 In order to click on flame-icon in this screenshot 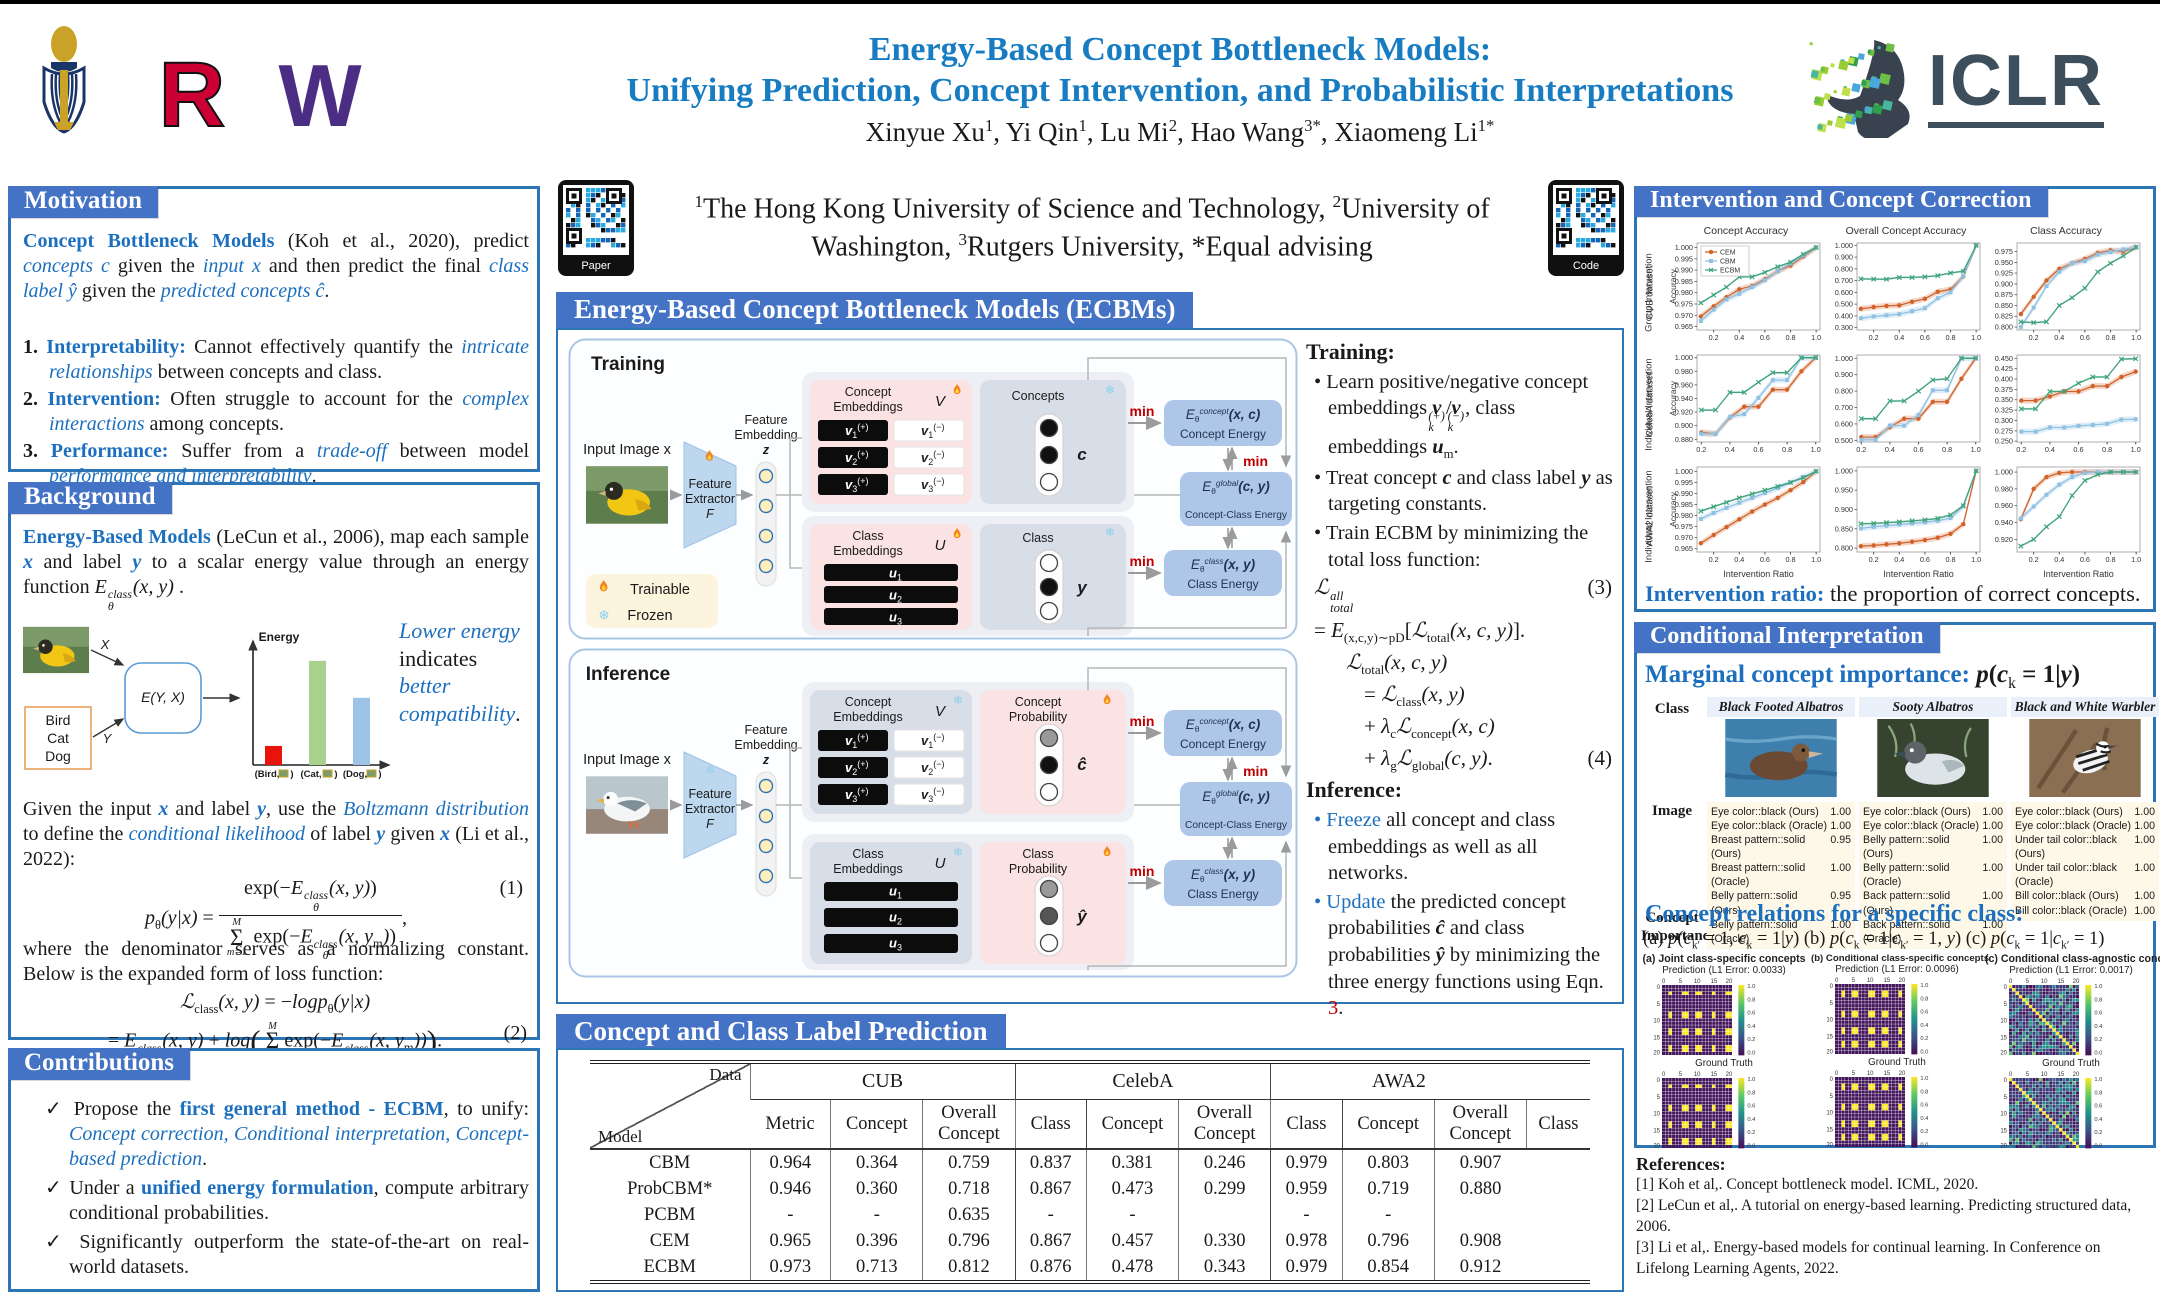, I will do `click(1107, 851)`.